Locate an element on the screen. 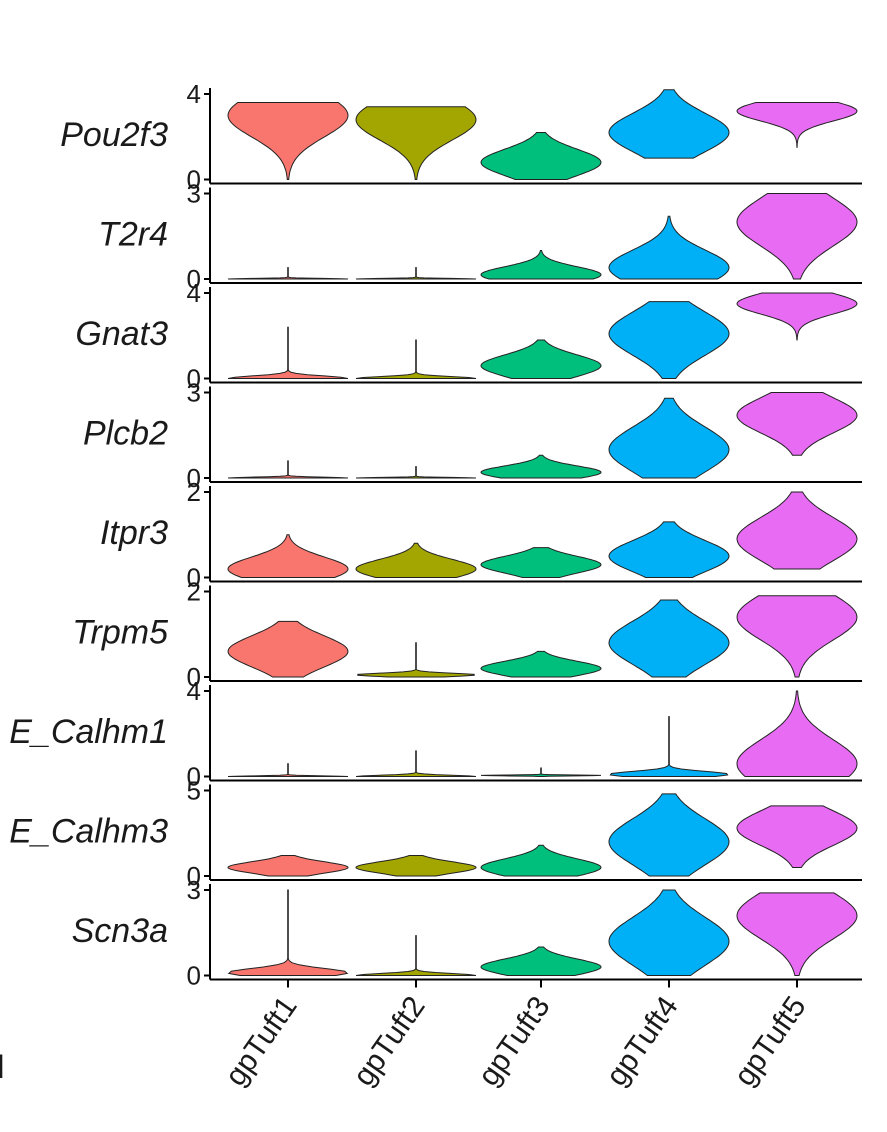 The width and height of the screenshot is (887, 1132). x-tick-label: gpTuft3 is located at coordinates (514, 1041).